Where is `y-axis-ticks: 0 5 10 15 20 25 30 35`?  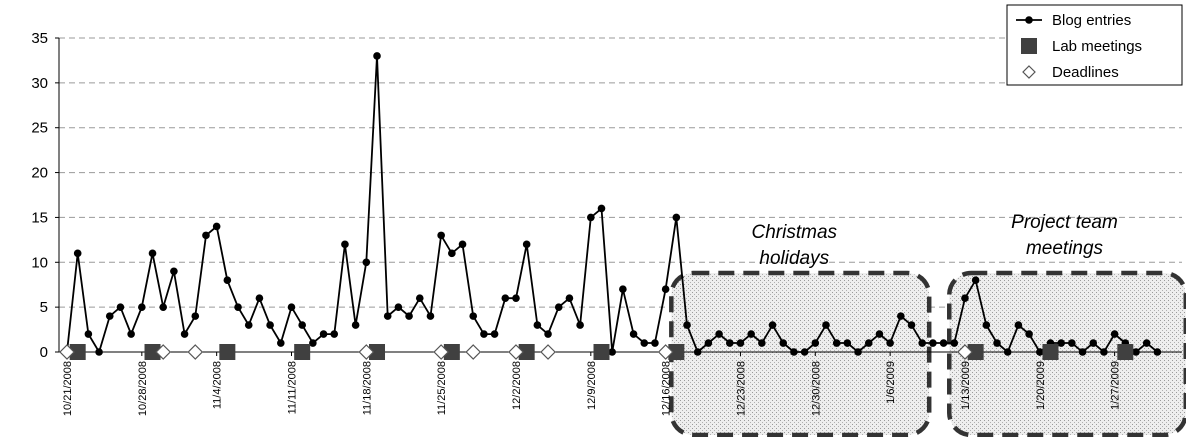
y-axis-ticks: 0 5 10 15 20 25 30 35 is located at coordinates (45, 195).